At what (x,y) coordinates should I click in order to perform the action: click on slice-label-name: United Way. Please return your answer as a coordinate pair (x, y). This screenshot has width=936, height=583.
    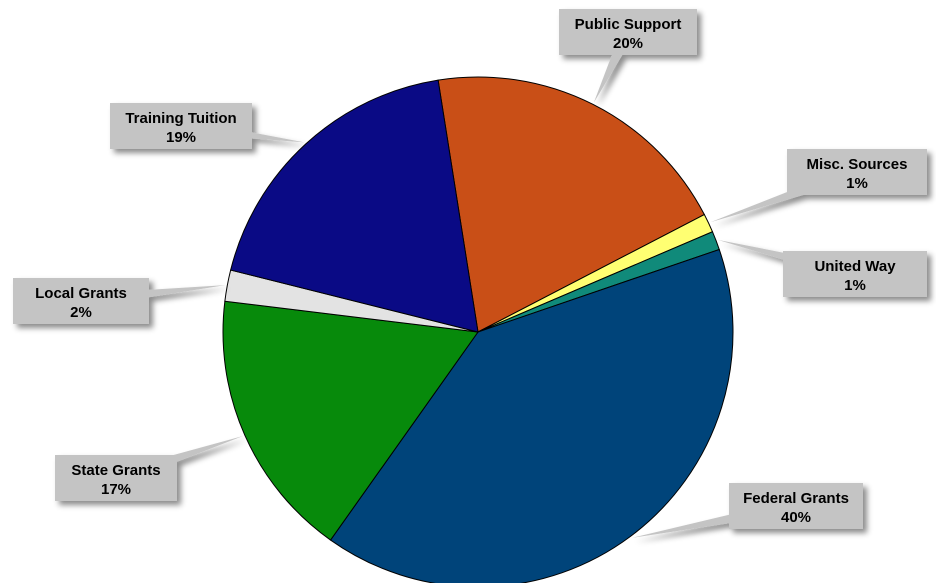
    Looking at the image, I should click on (855, 266).